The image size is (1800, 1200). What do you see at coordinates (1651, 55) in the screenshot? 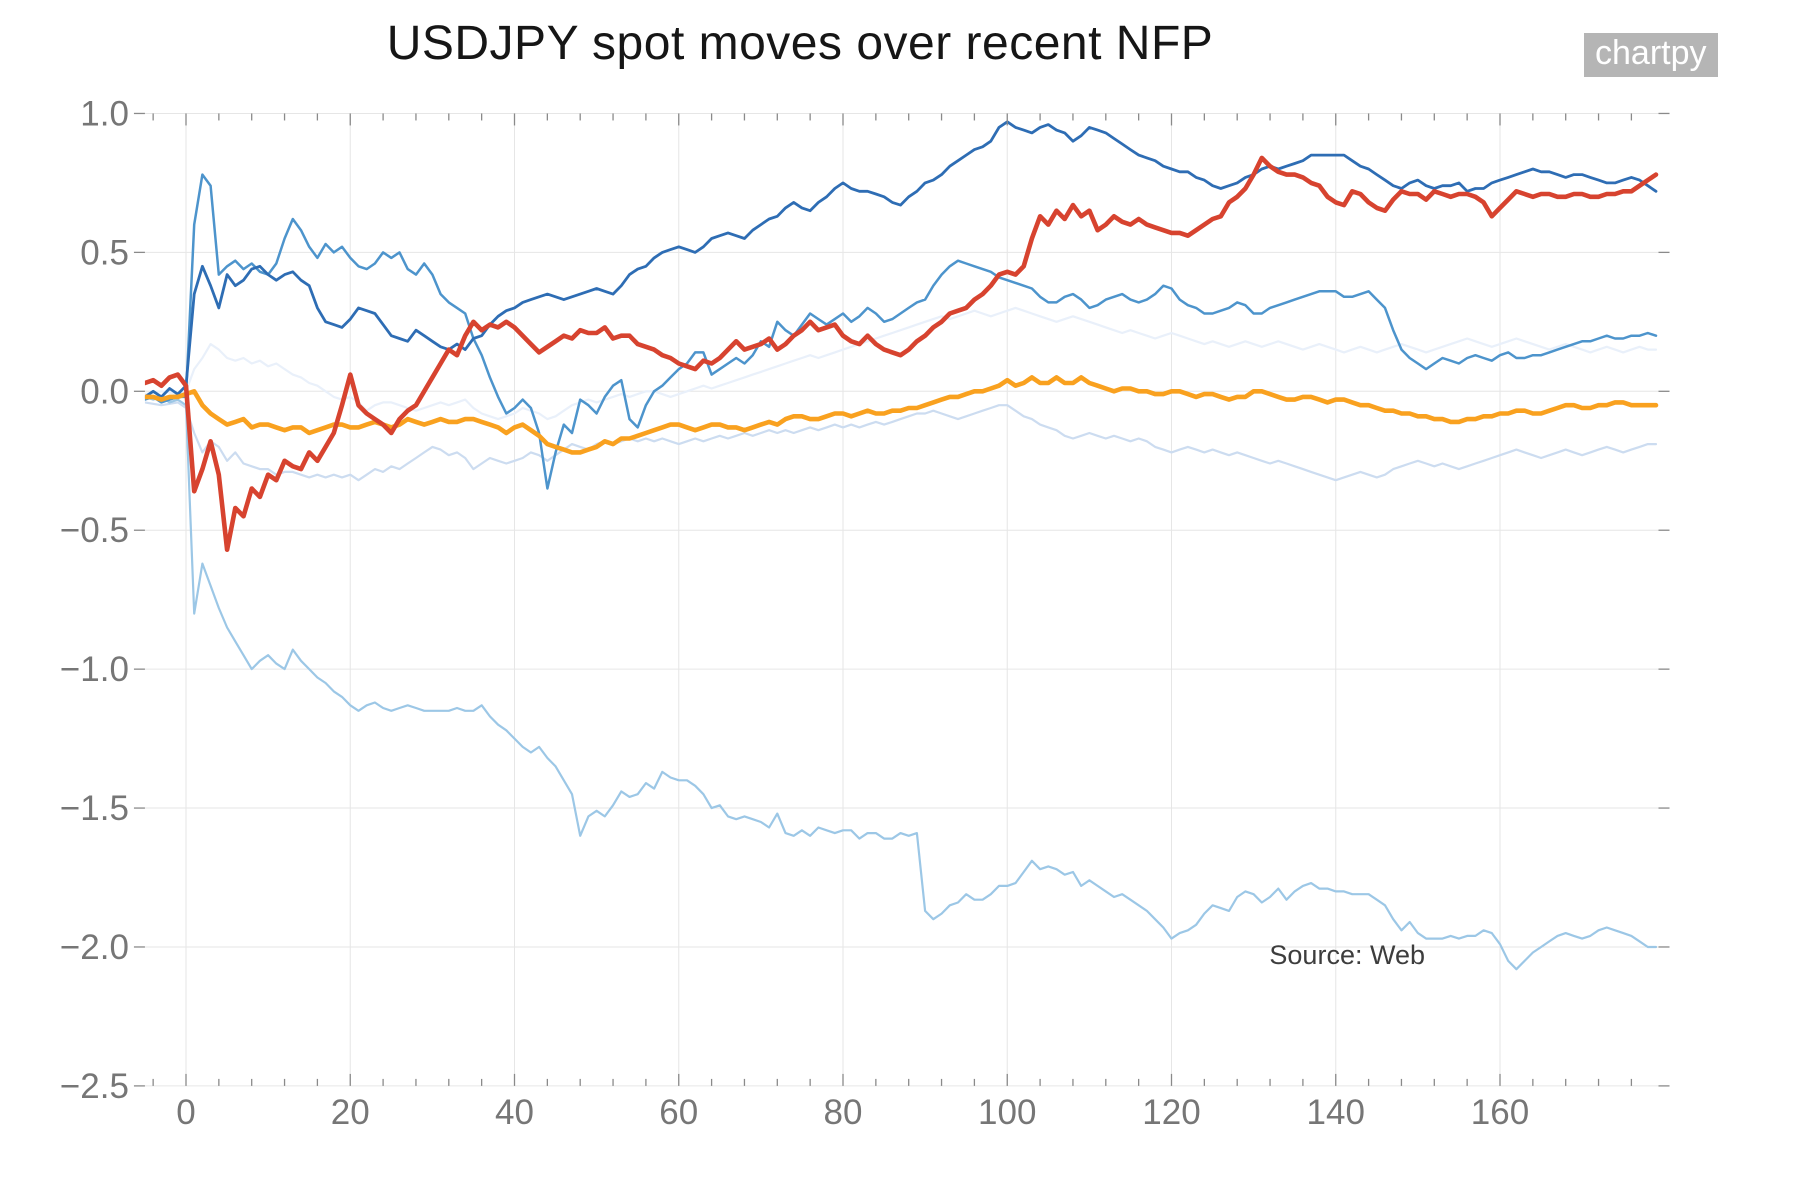
I see `chartpy-watermark-badge: chartpy` at bounding box center [1651, 55].